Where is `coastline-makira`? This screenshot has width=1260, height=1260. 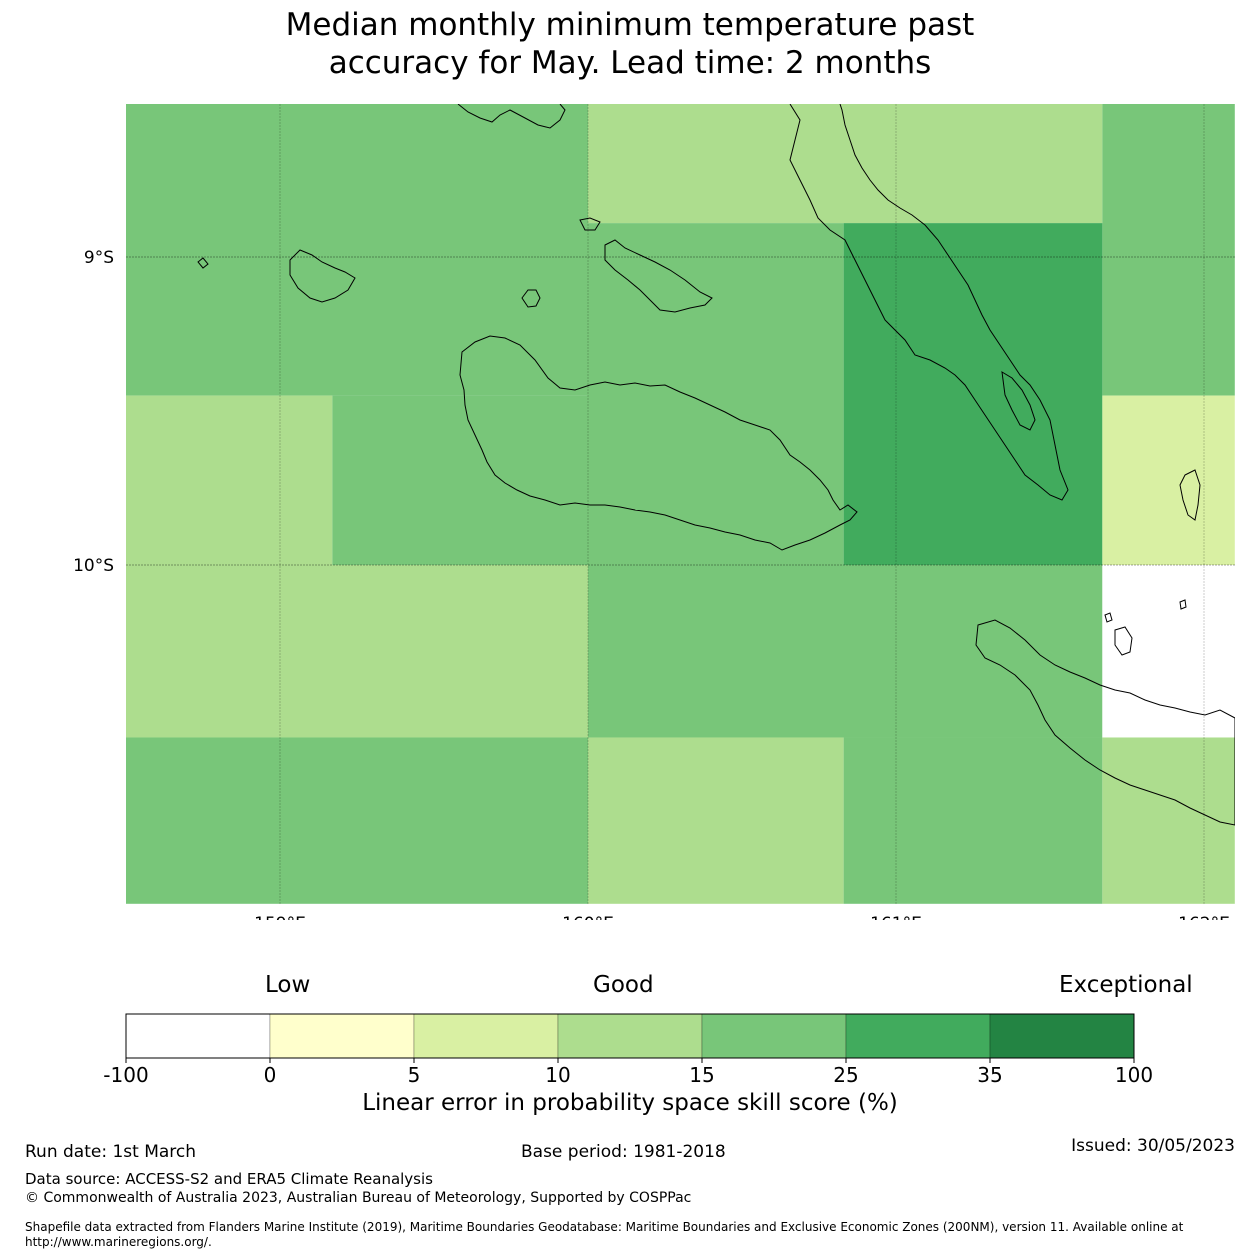
coastline-makira is located at coordinates (1105, 722).